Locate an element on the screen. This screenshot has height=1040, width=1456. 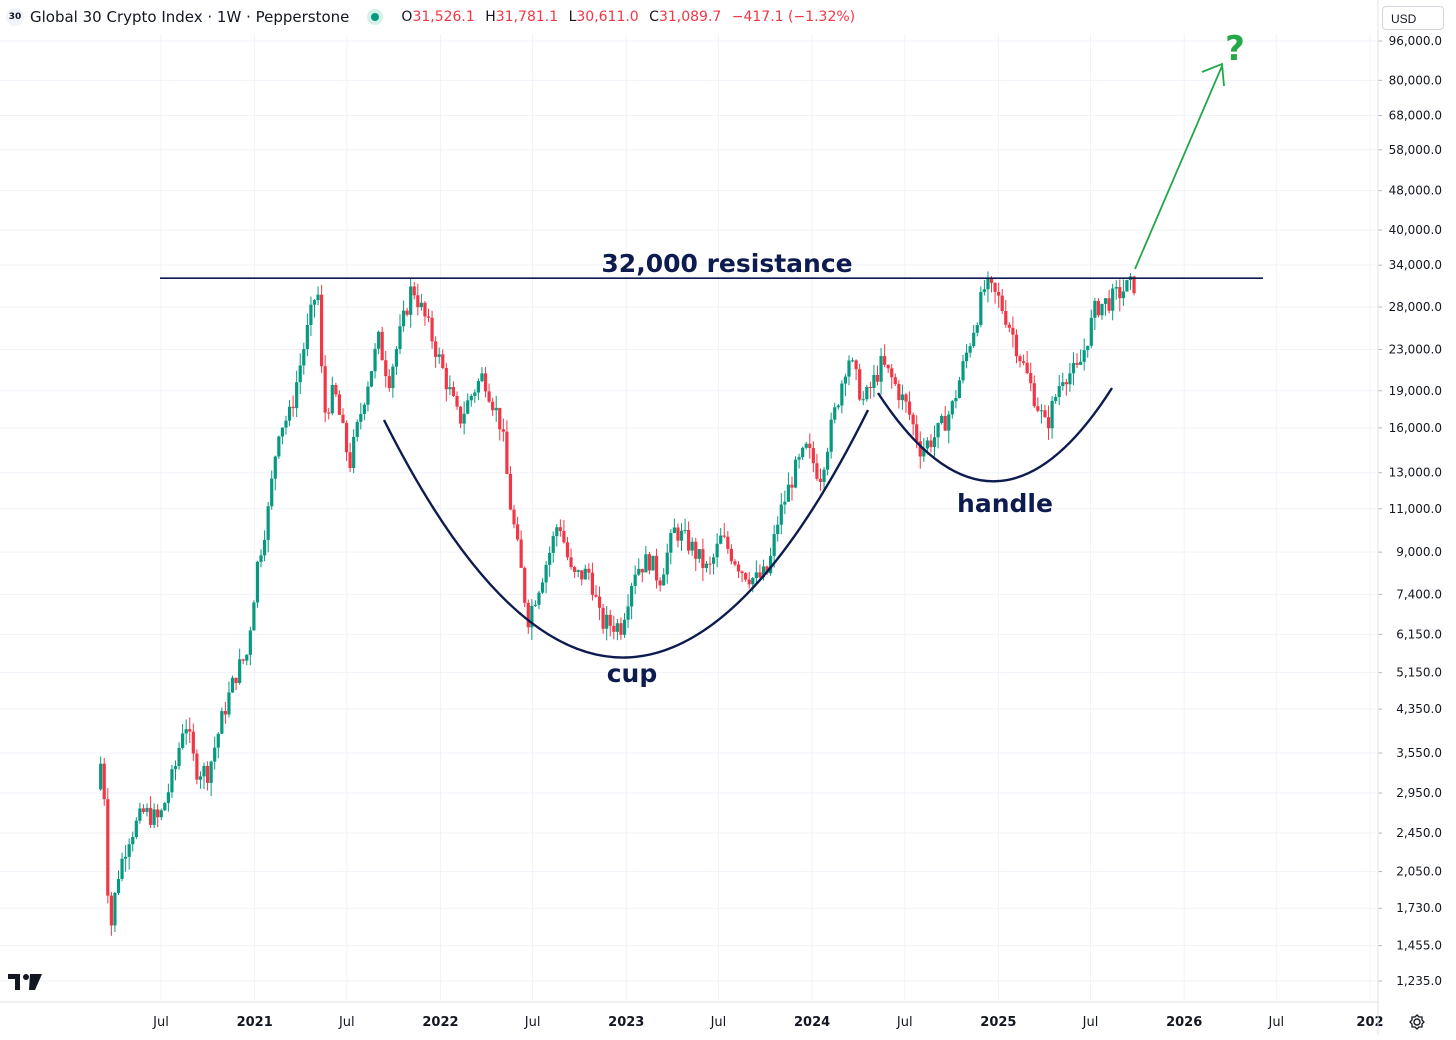
cup-label: cup is located at coordinates (632, 673).